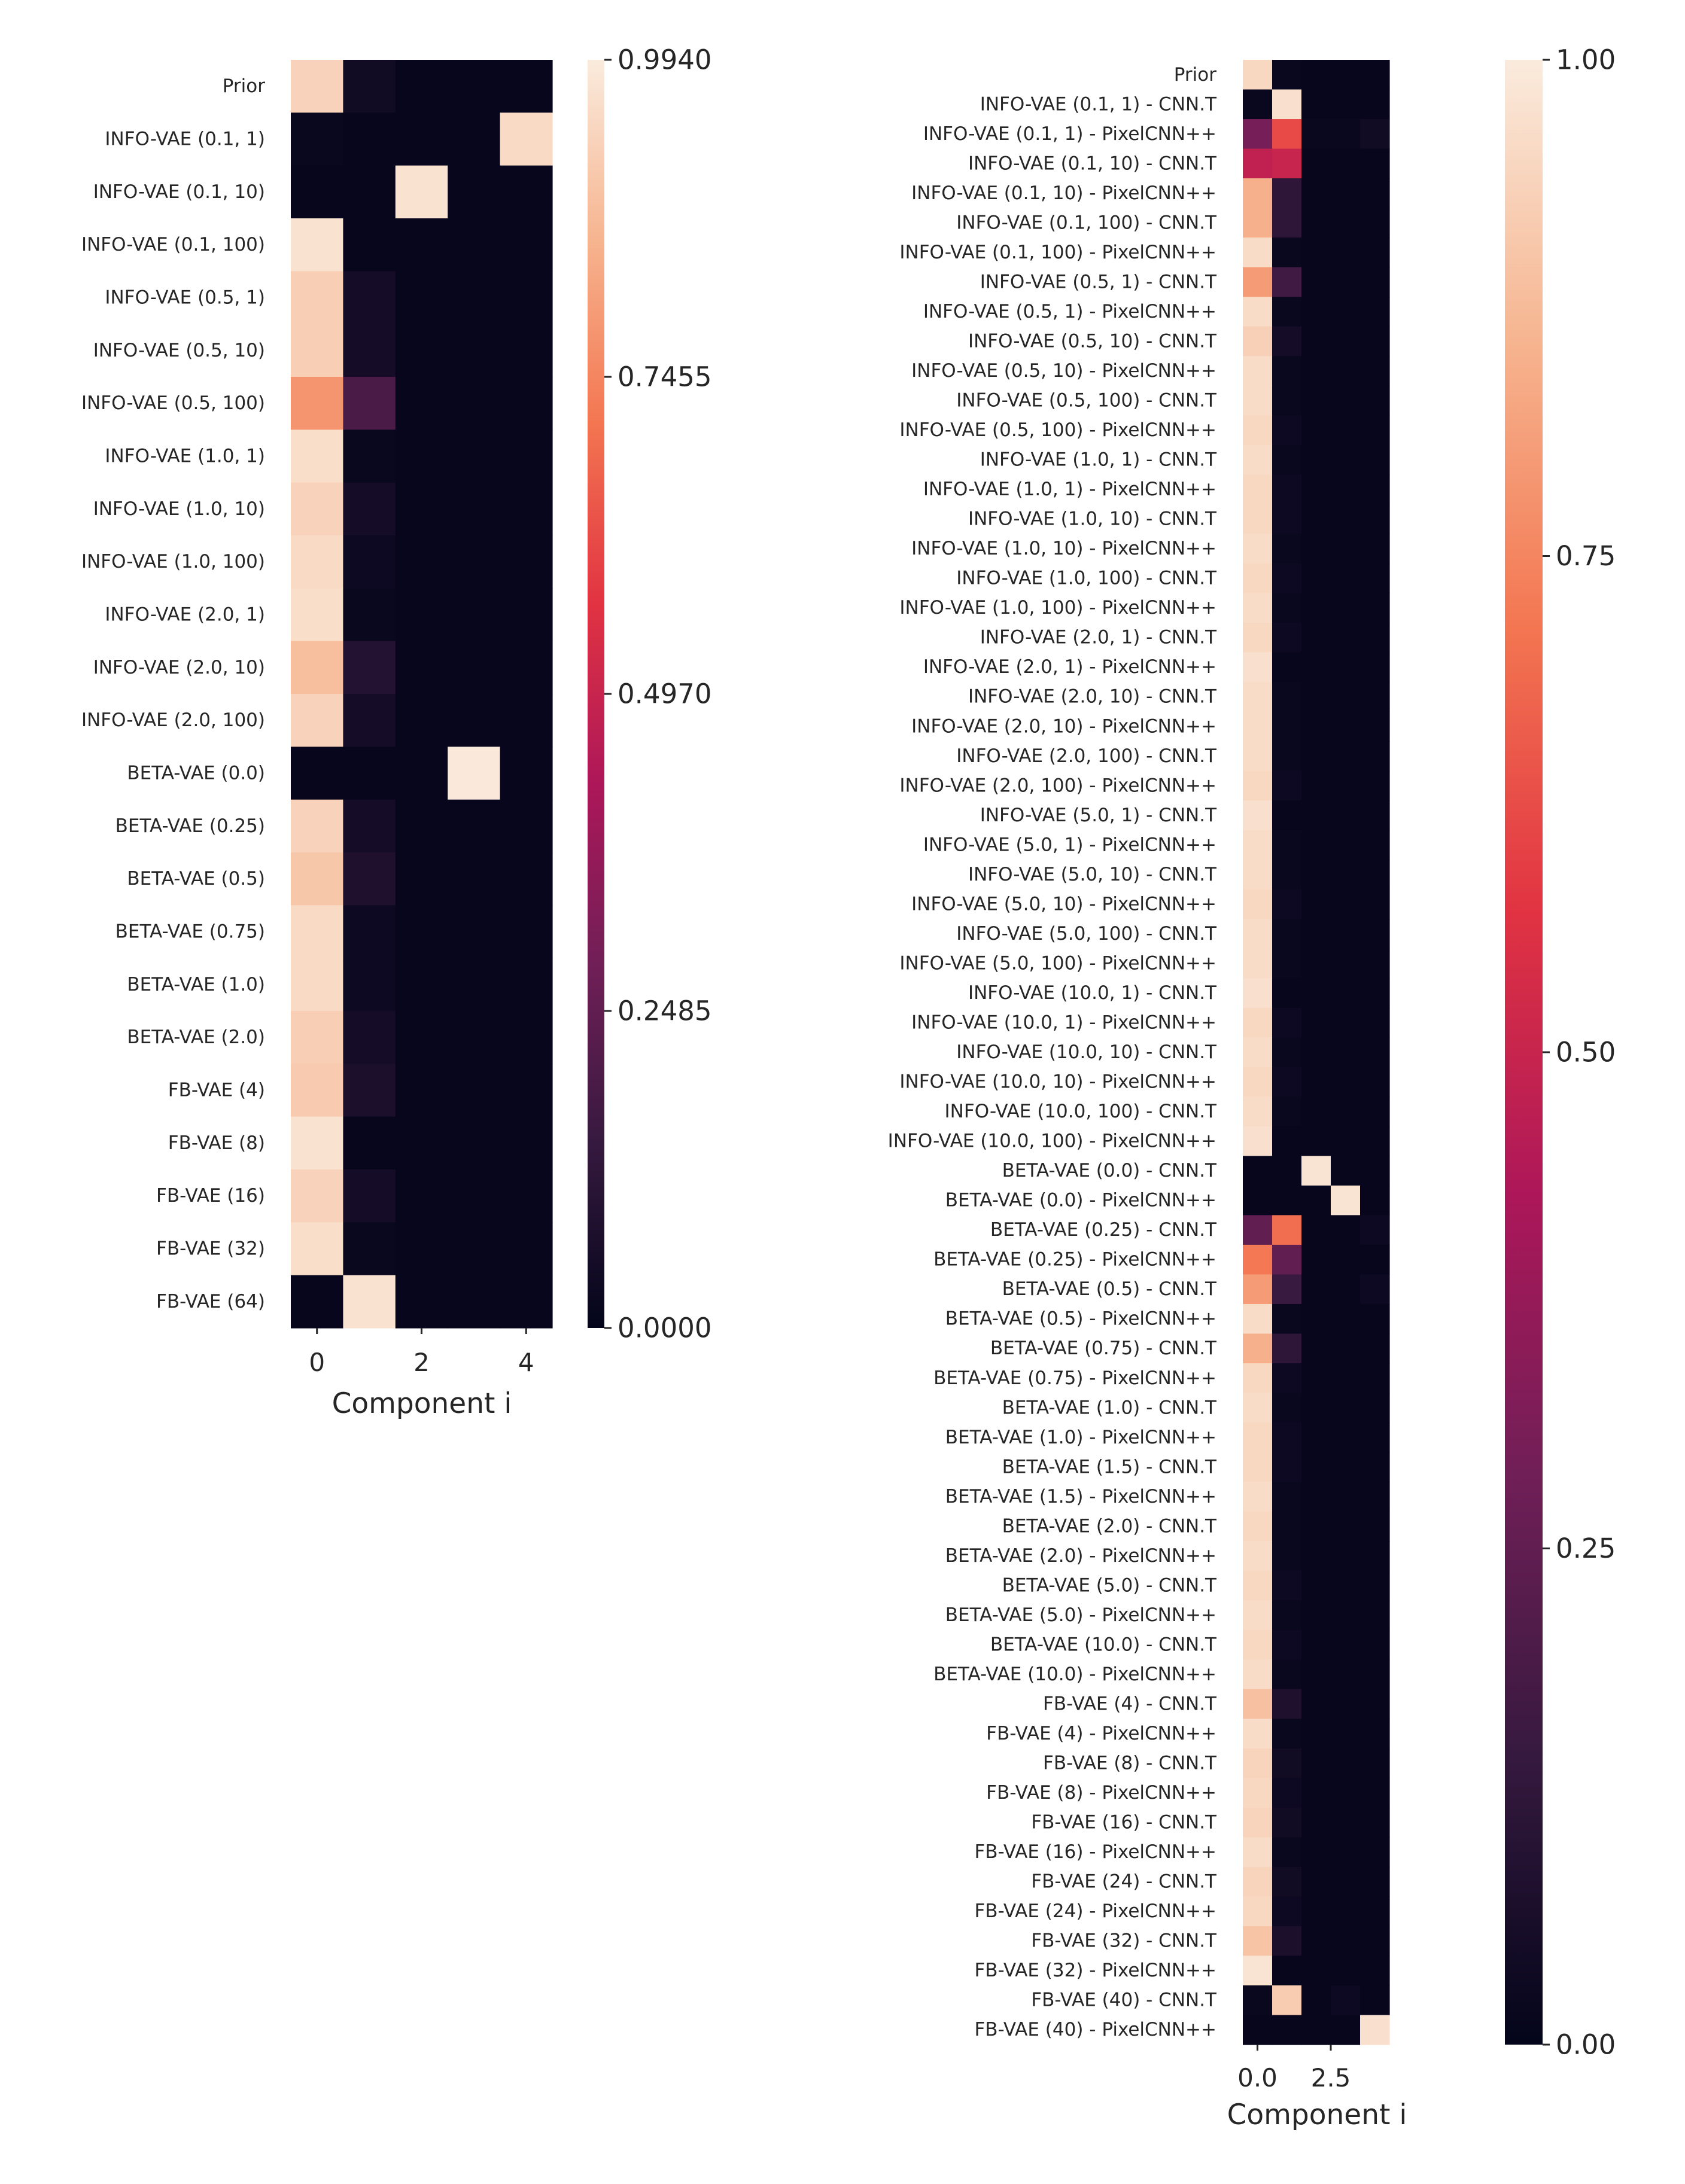  Describe the element at coordinates (1069, 489) in the screenshot. I see `row-label: INFO-VAE (1.0, 1) - PixelCNN++` at that location.